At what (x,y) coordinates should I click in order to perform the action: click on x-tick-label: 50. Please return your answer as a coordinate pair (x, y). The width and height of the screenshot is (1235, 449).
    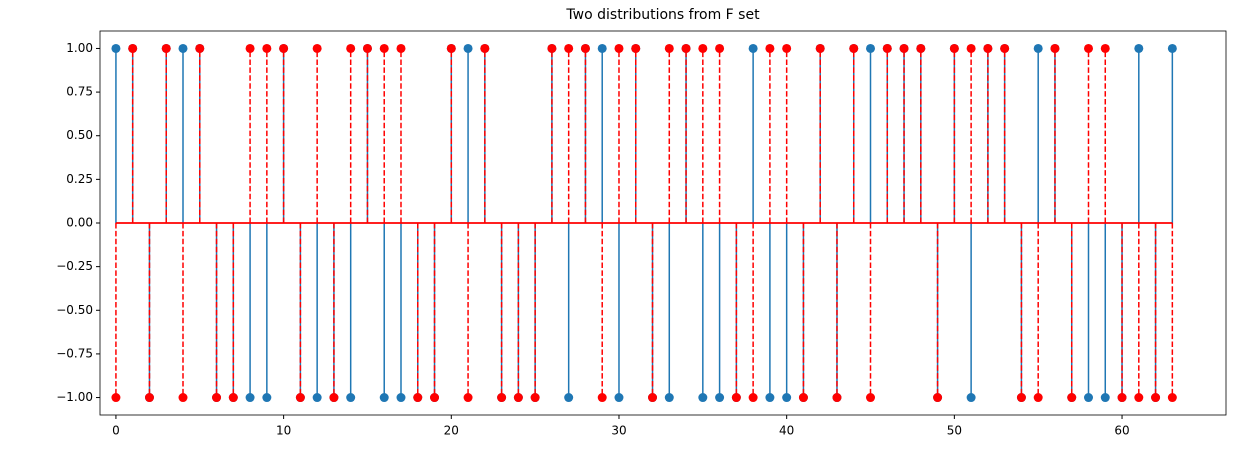
    Looking at the image, I should click on (954, 431).